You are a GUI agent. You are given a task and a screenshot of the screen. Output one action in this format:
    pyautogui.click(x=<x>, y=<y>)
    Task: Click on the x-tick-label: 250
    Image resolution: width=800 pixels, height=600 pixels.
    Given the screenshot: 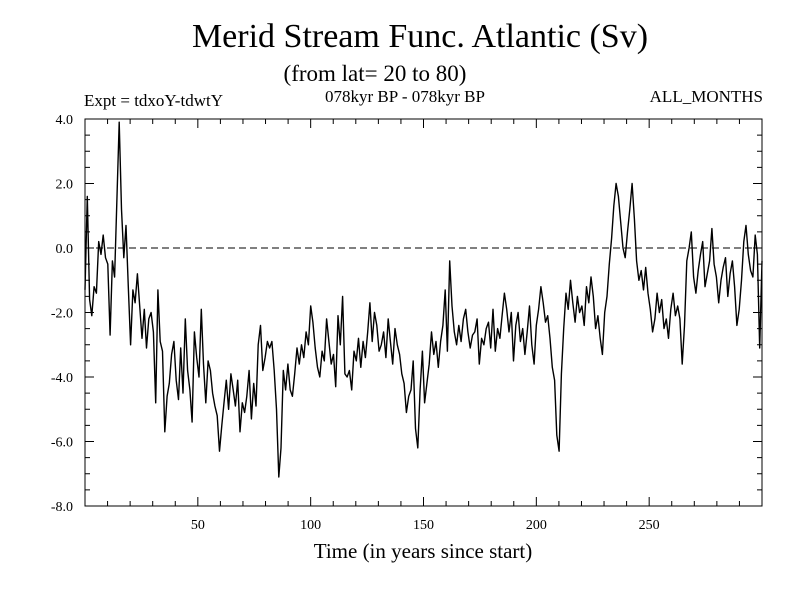 What is the action you would take?
    pyautogui.click(x=649, y=525)
    